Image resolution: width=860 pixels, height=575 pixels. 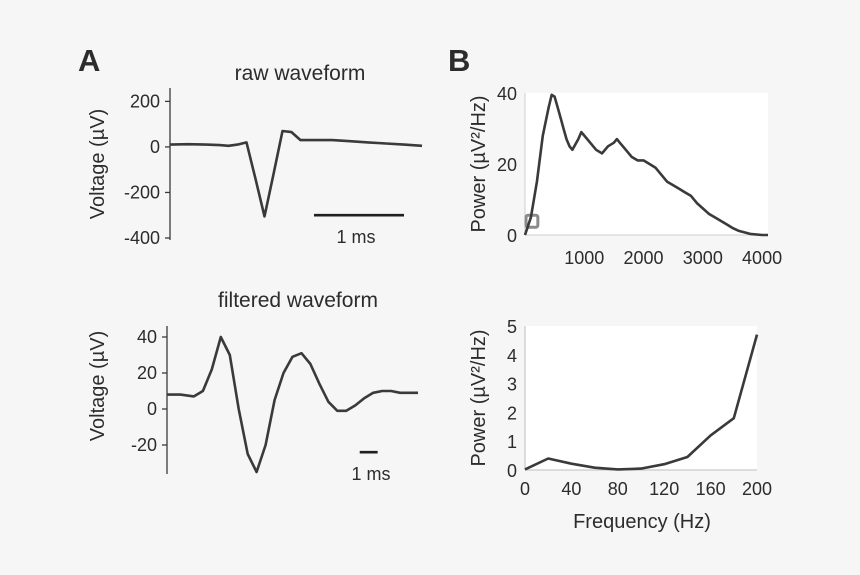 What do you see at coordinates (525, 489) in the screenshot?
I see `x-tick-label: 0` at bounding box center [525, 489].